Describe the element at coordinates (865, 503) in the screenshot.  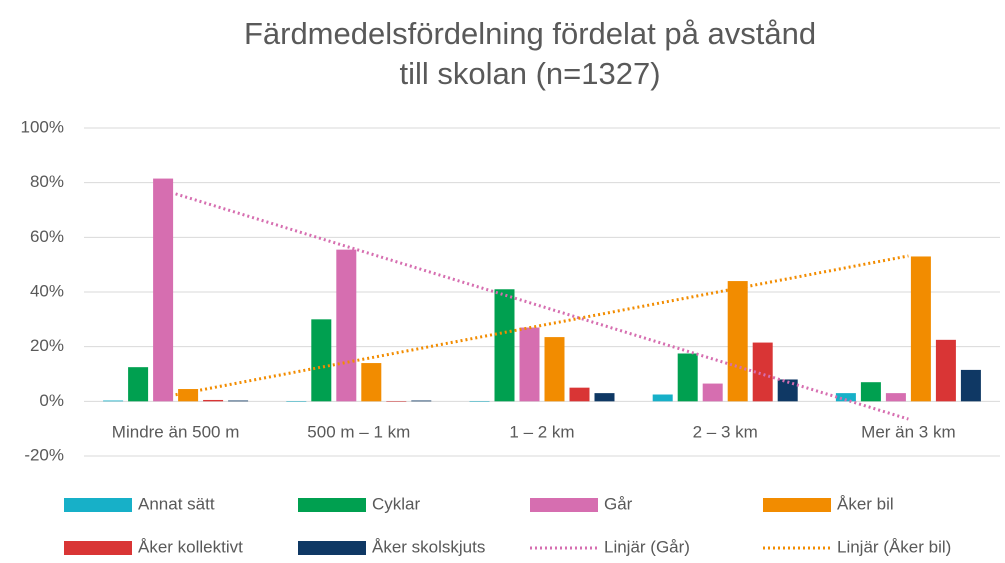
I see `legend-label: Åker bil` at that location.